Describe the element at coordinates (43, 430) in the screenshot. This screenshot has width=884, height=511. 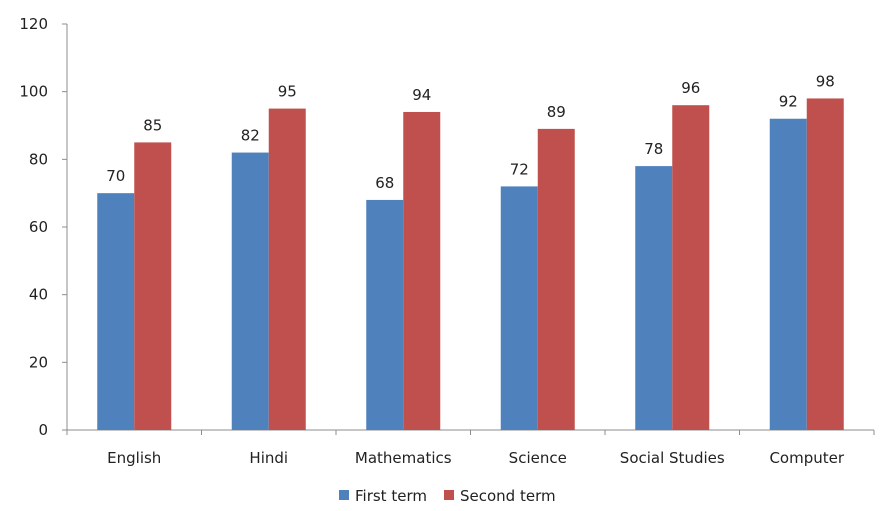
I see `y-tick-label: 0` at that location.